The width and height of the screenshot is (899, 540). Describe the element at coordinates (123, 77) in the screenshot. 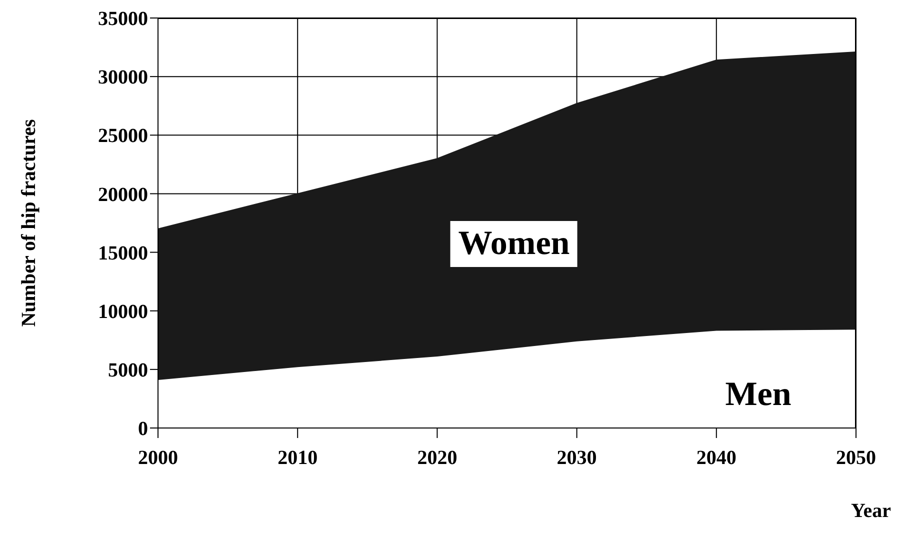

I see `y-tick-label: 30000` at that location.